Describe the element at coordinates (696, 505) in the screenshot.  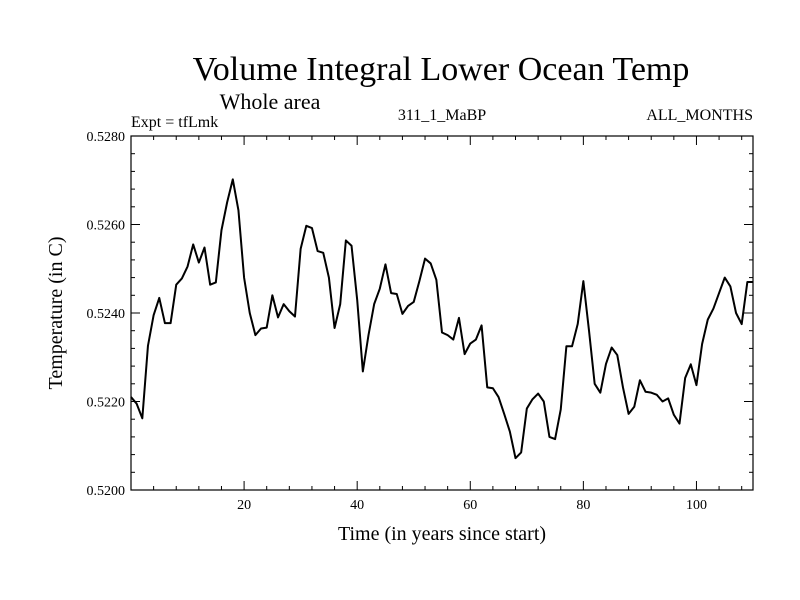
I see `x-tick-label: 100` at that location.